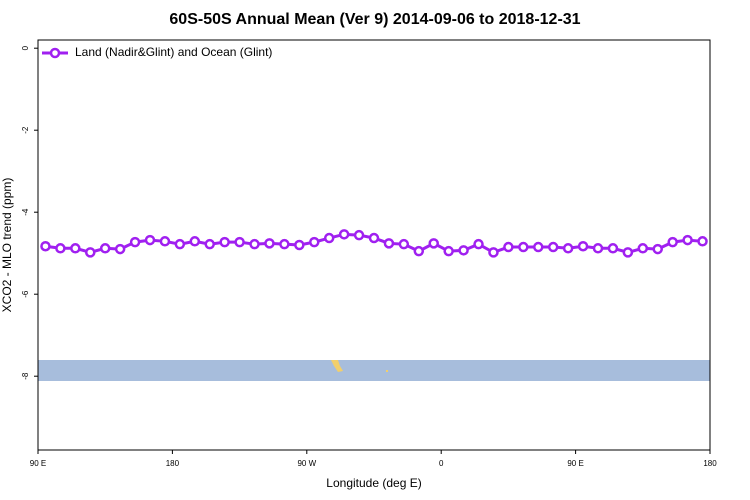 Image resolution: width=750 pixels, height=500 pixels. Describe the element at coordinates (373, 483) in the screenshot. I see `x-axis-label: Longitude (deg E)` at that location.